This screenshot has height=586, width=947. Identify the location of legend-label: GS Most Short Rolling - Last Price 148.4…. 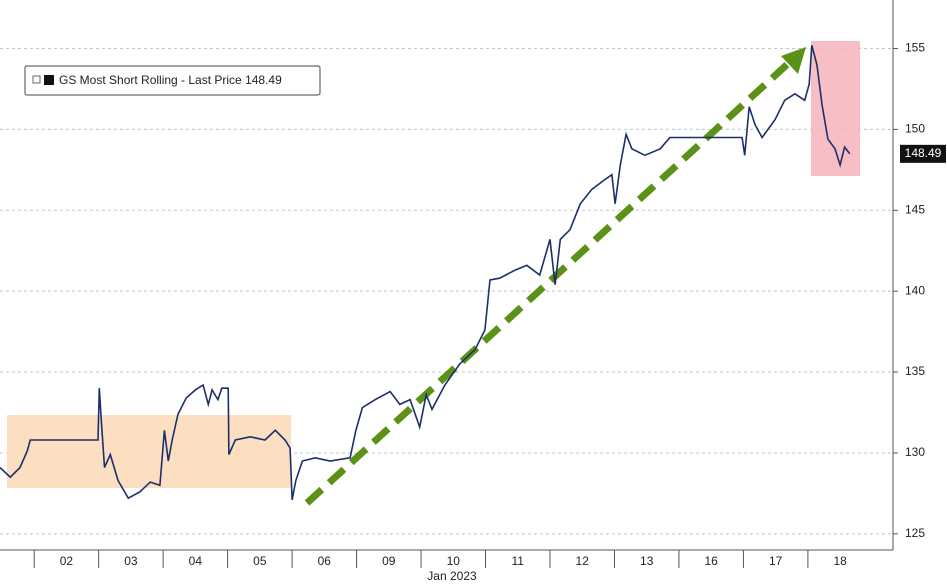
(170, 80).